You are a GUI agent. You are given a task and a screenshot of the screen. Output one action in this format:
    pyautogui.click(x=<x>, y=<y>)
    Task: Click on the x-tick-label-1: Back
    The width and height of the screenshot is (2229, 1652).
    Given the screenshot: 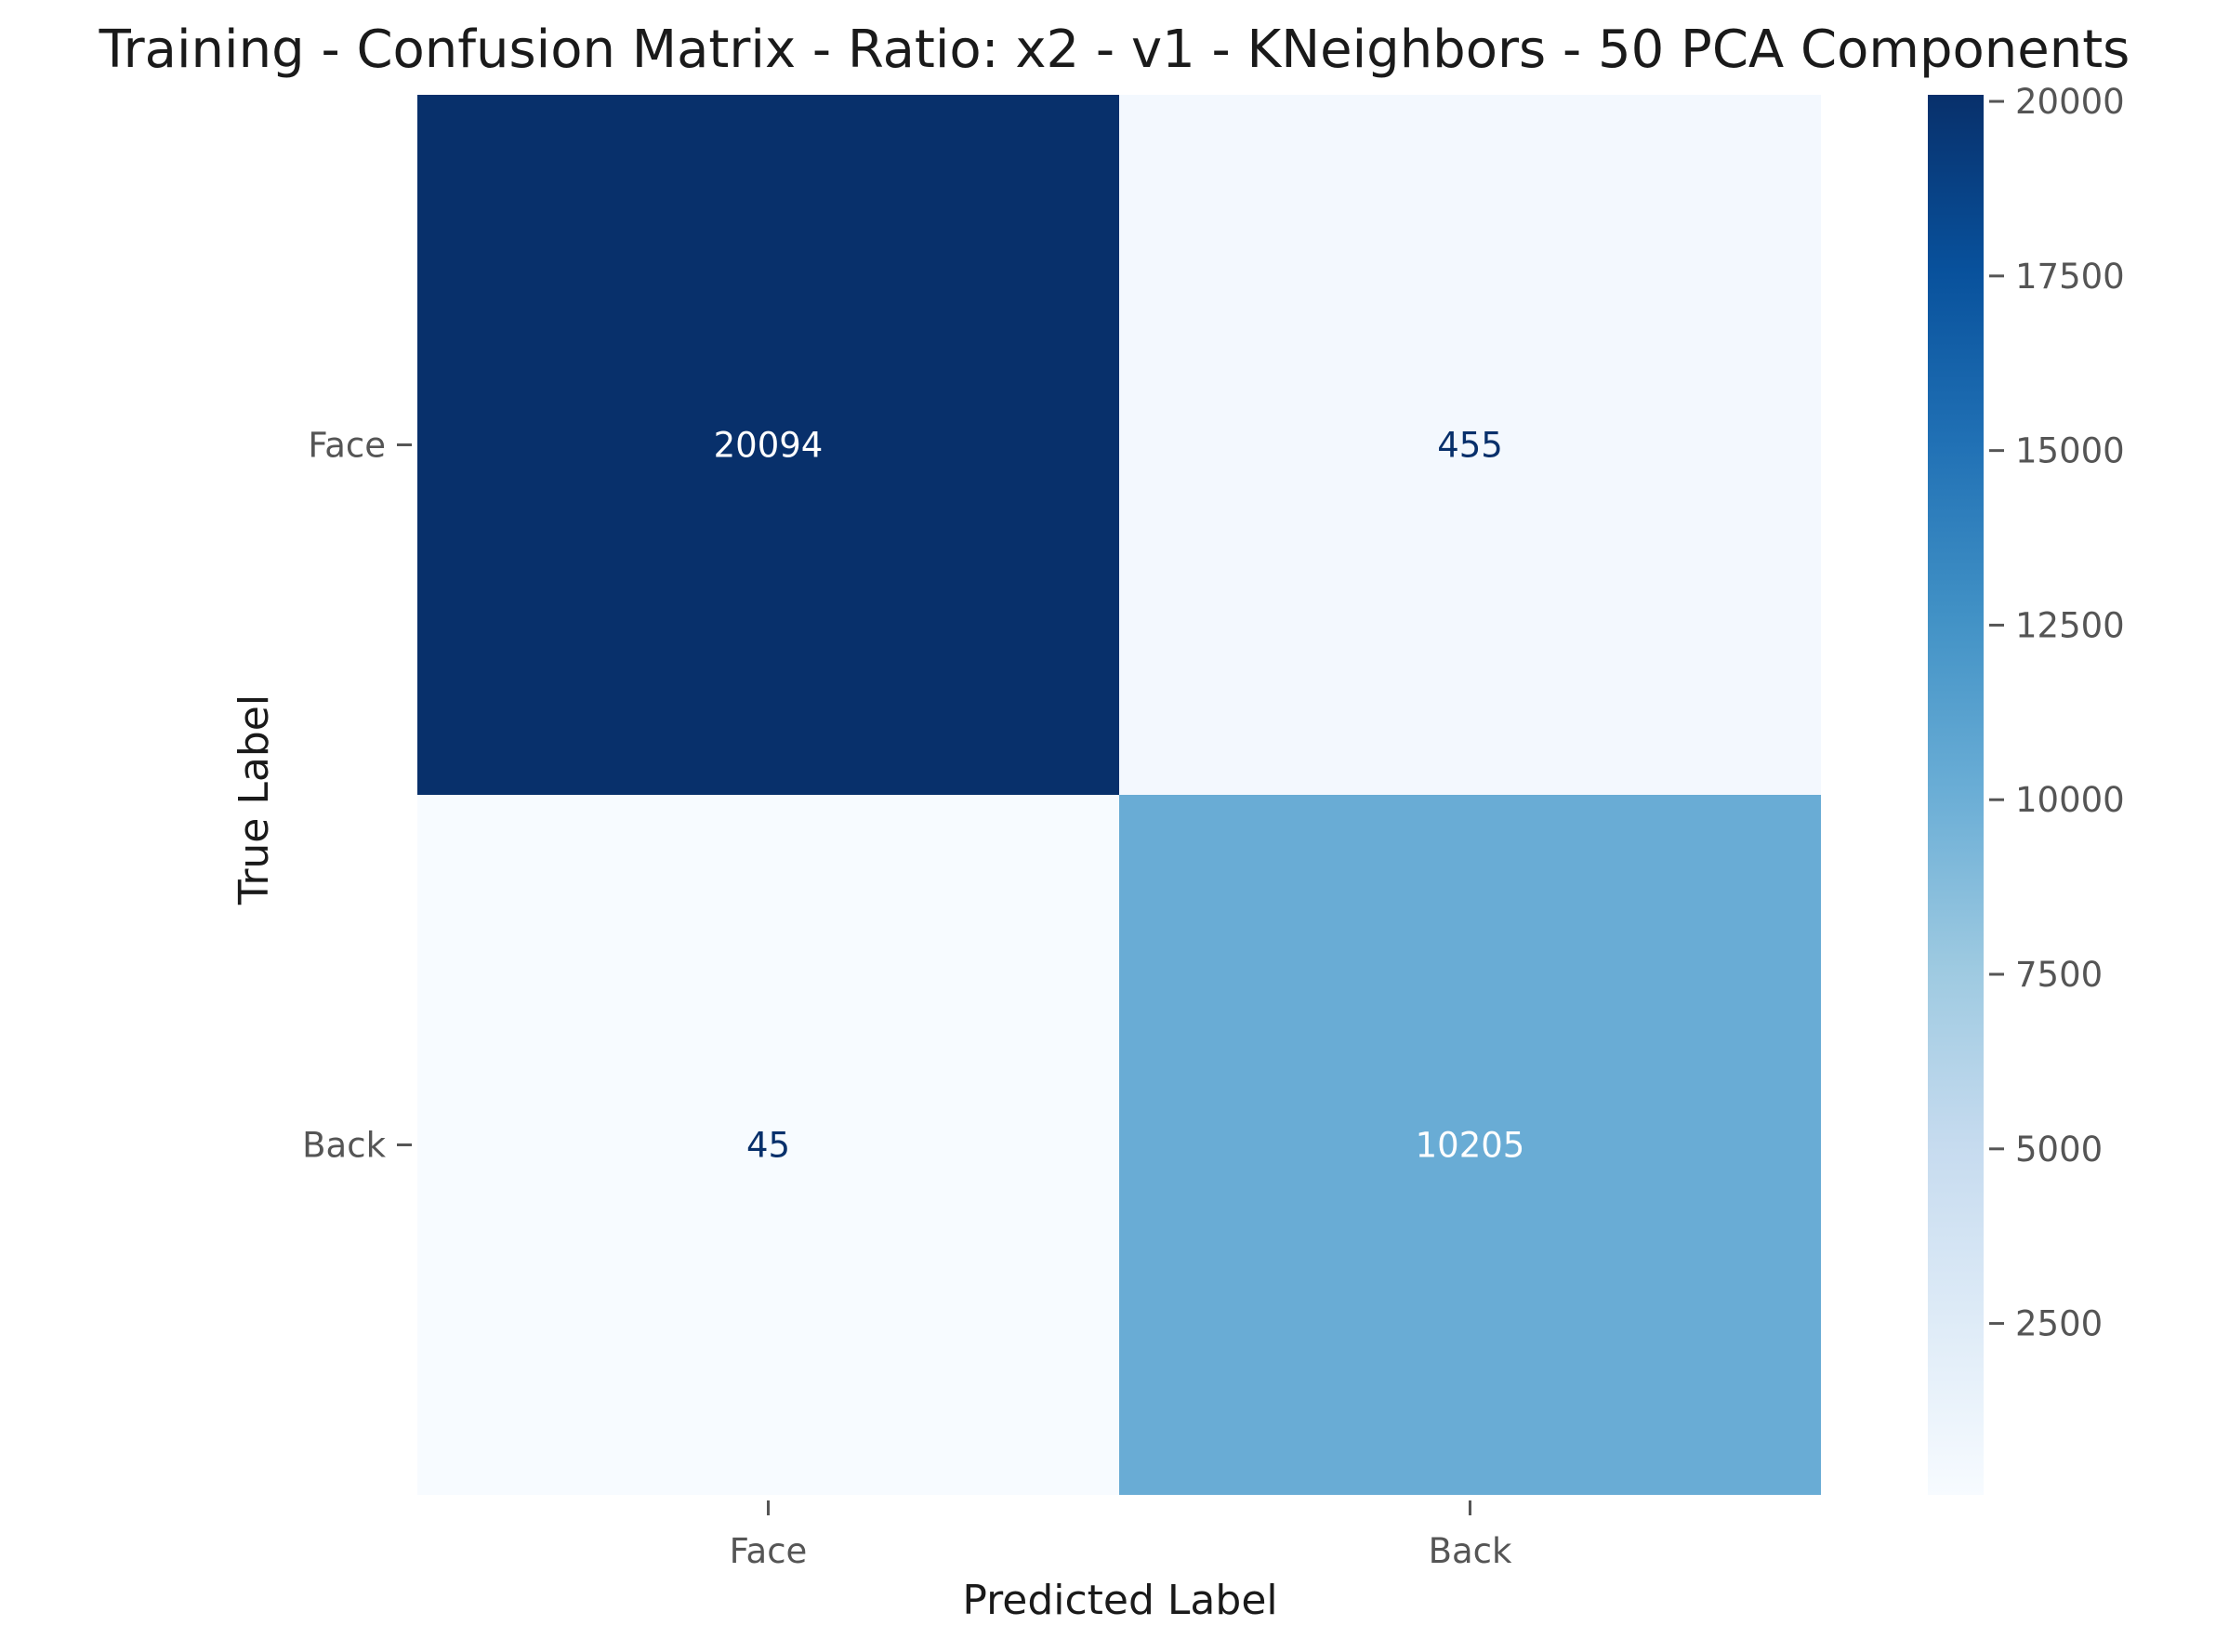 What is the action you would take?
    pyautogui.click(x=1470, y=1551)
    